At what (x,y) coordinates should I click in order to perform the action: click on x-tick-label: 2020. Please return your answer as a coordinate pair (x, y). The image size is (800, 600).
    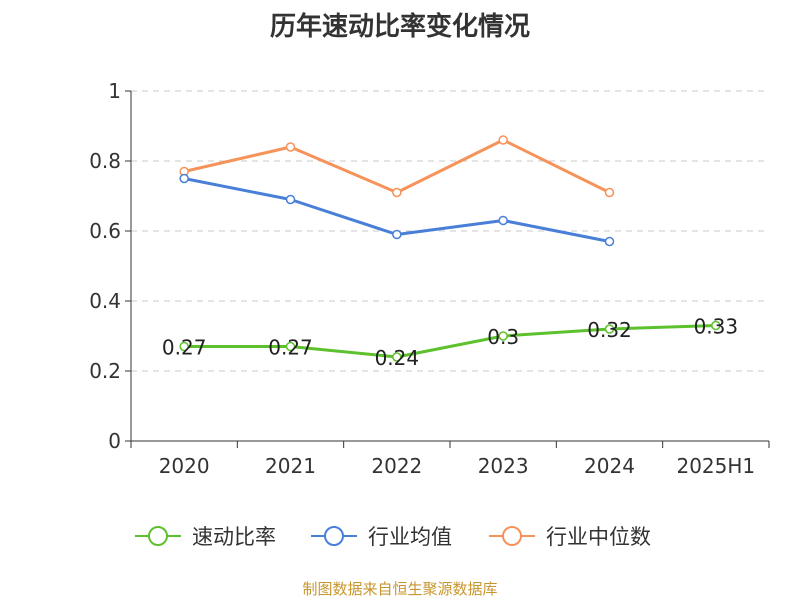
    Looking at the image, I should click on (184, 466).